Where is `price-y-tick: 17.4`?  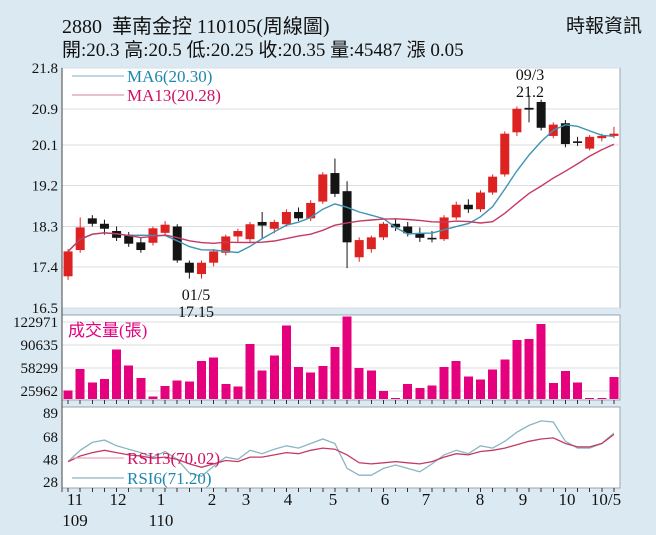
price-y-tick: 17.4 is located at coordinates (45, 268).